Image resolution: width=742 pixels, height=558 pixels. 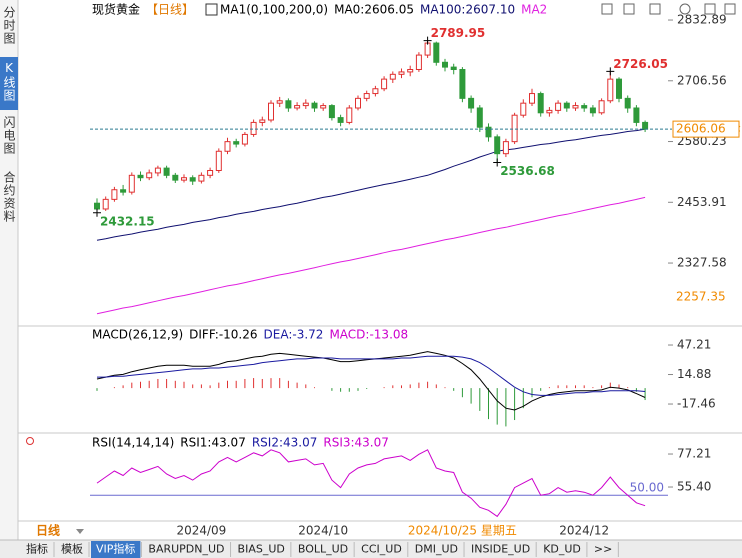 What do you see at coordinates (603, 549) in the screenshot?
I see `tab: >>` at bounding box center [603, 549].